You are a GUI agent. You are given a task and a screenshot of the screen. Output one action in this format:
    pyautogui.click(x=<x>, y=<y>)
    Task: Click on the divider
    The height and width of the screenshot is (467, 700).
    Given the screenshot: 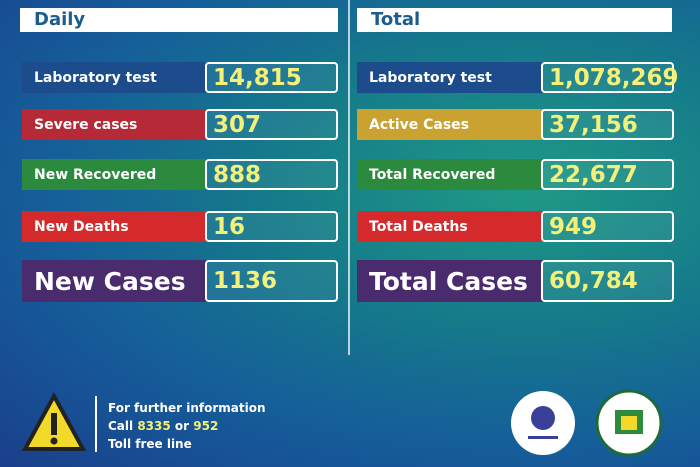 What is the action you would take?
    pyautogui.click(x=349, y=177)
    